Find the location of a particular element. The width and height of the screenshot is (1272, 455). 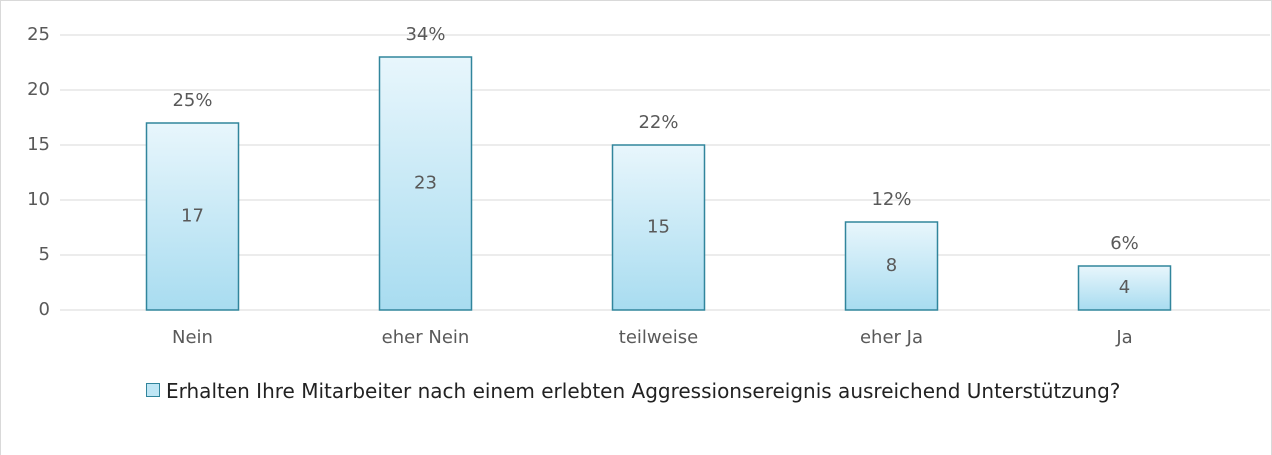

value-label: 17 is located at coordinates (192, 216).